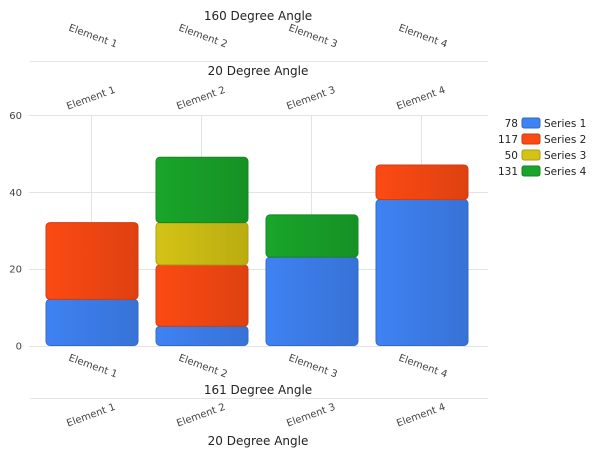  I want to click on legend-label: Series 1, so click(565, 124).